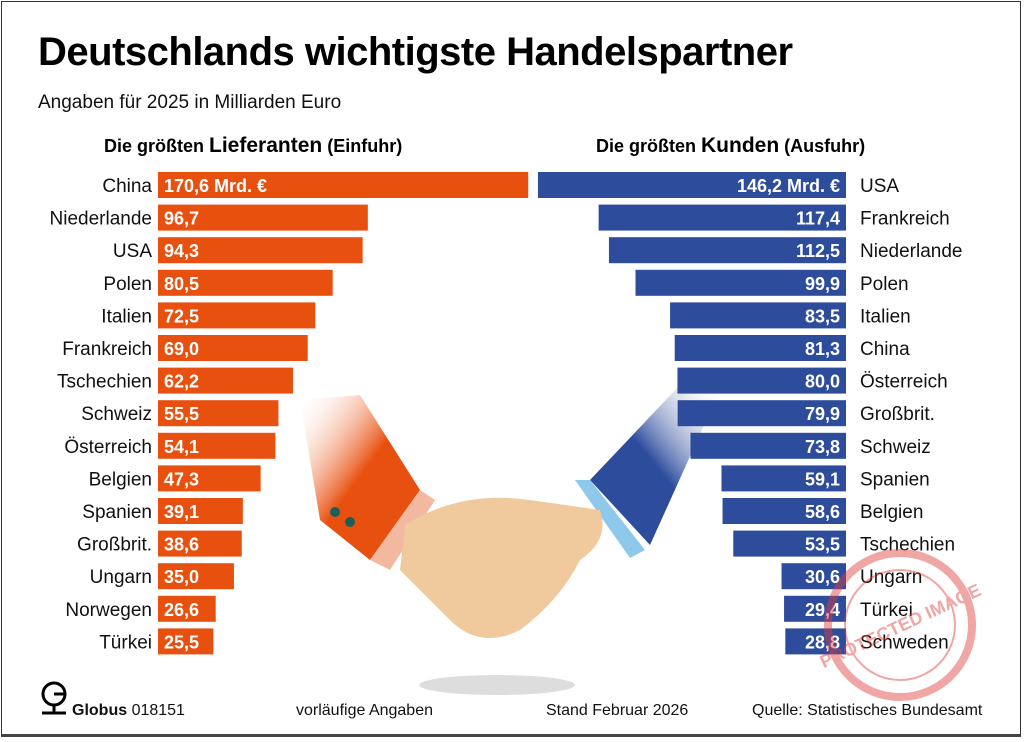  I want to click on category-label: Frankreich, so click(107, 349).